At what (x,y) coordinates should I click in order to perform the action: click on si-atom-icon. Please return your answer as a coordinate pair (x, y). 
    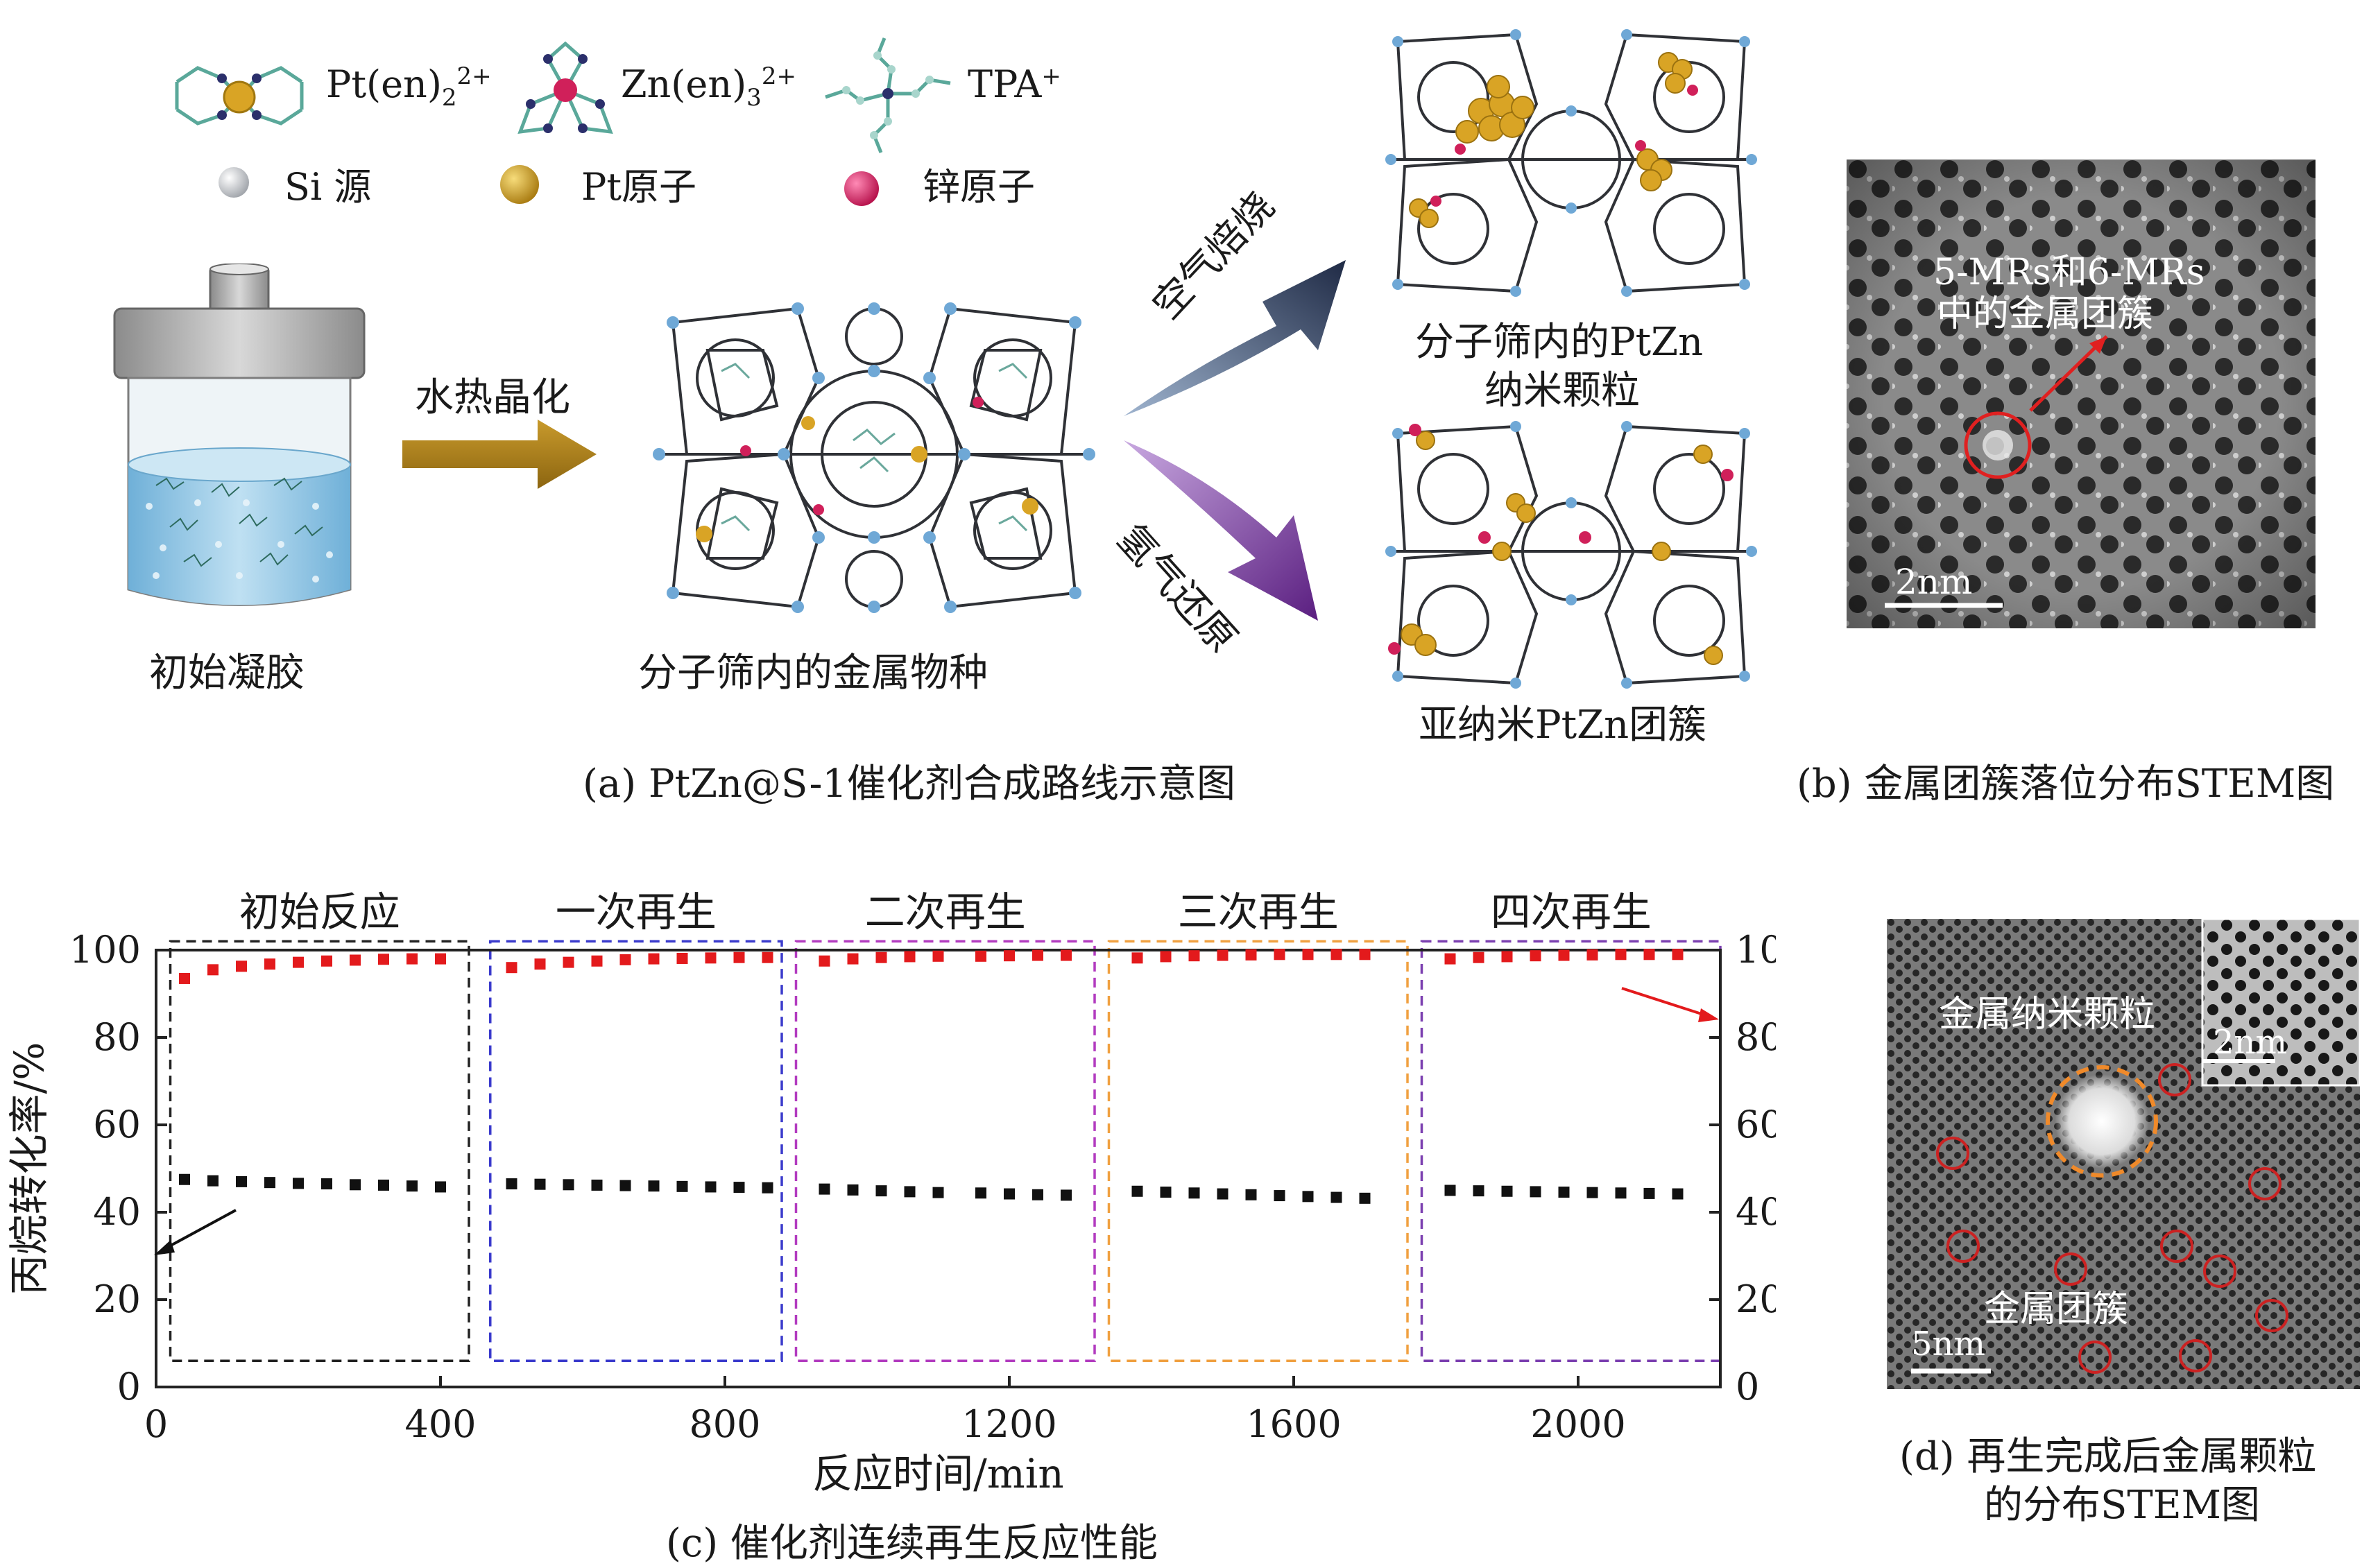
    Looking at the image, I should click on (234, 183).